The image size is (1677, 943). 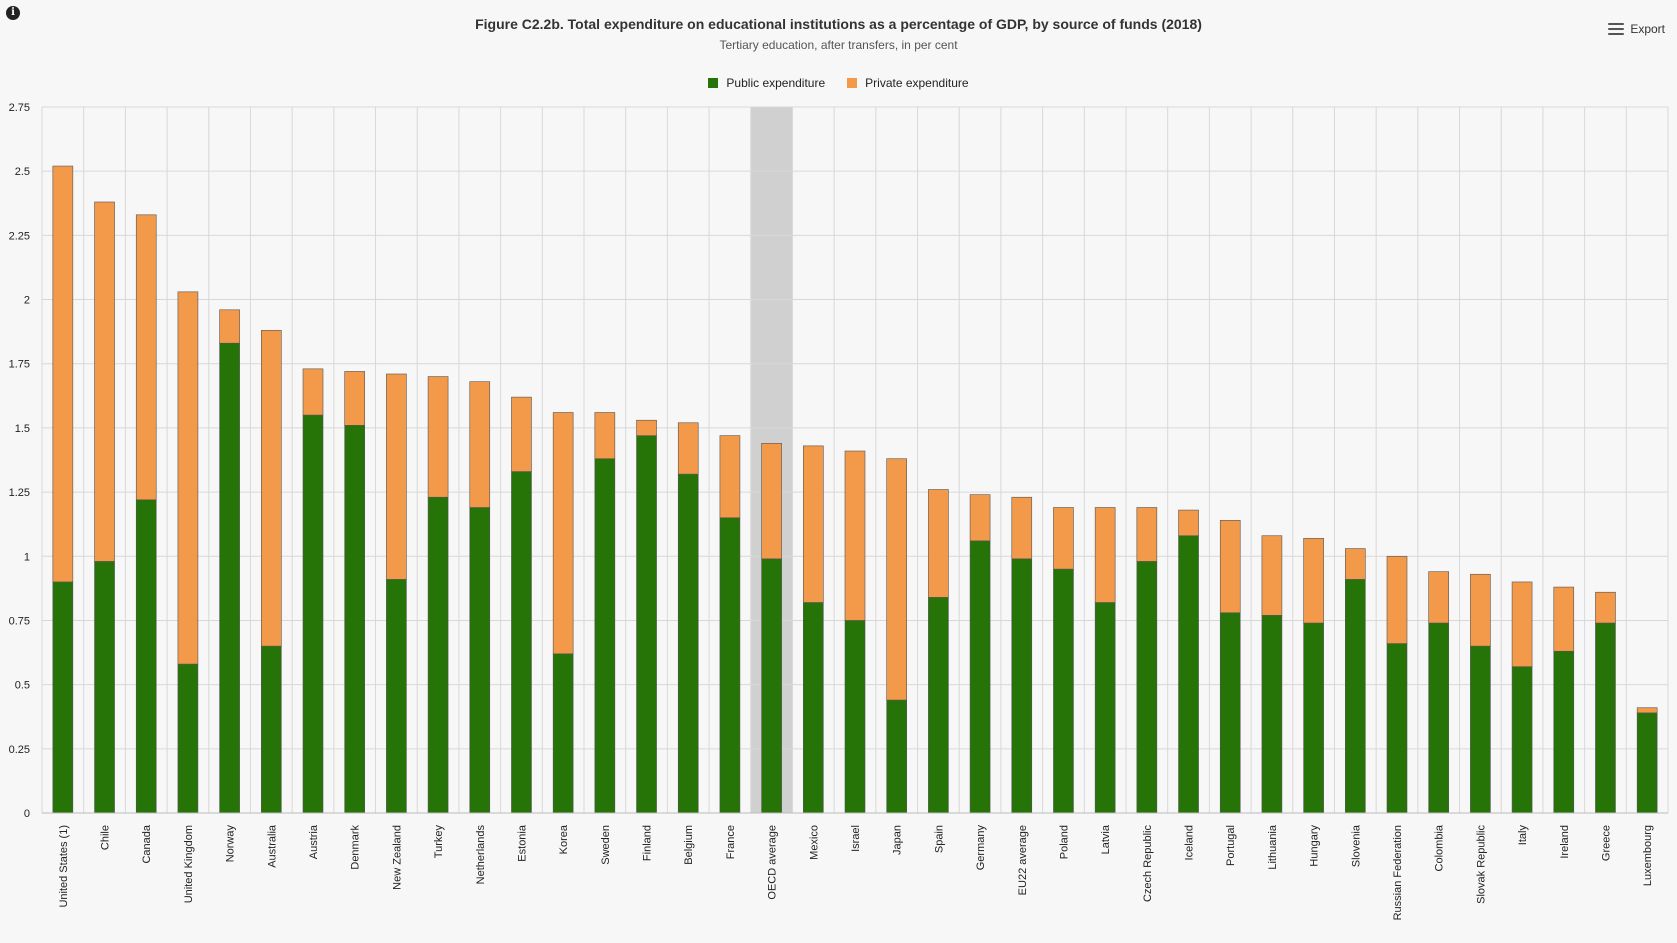 What do you see at coordinates (481, 855) in the screenshot?
I see `x-tick-label: Netherlands` at bounding box center [481, 855].